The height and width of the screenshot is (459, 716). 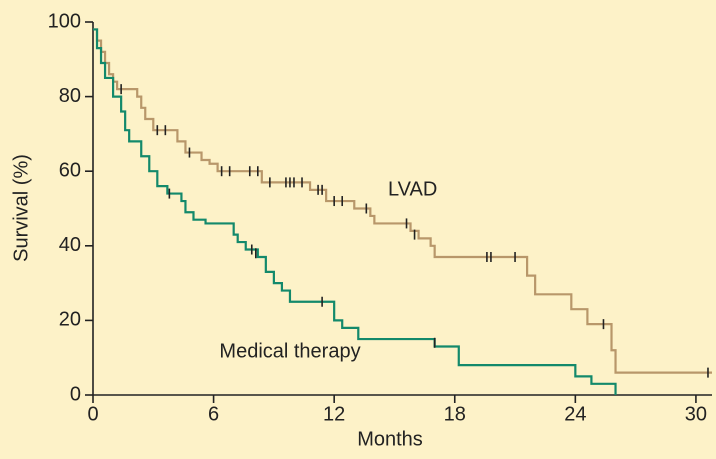 I want to click on series-label: Medical therapy, so click(x=289, y=351).